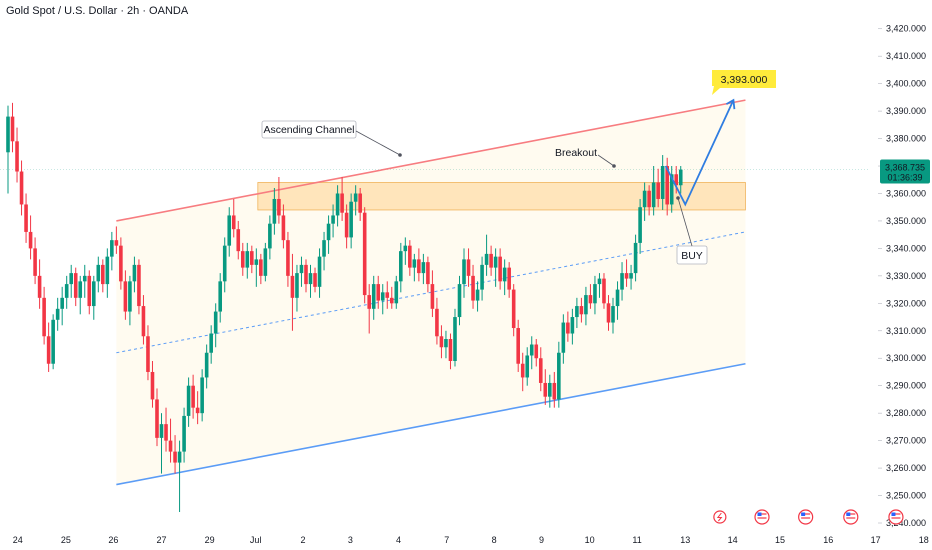 This screenshot has width=932, height=550. I want to click on projection-path, so click(699, 153).